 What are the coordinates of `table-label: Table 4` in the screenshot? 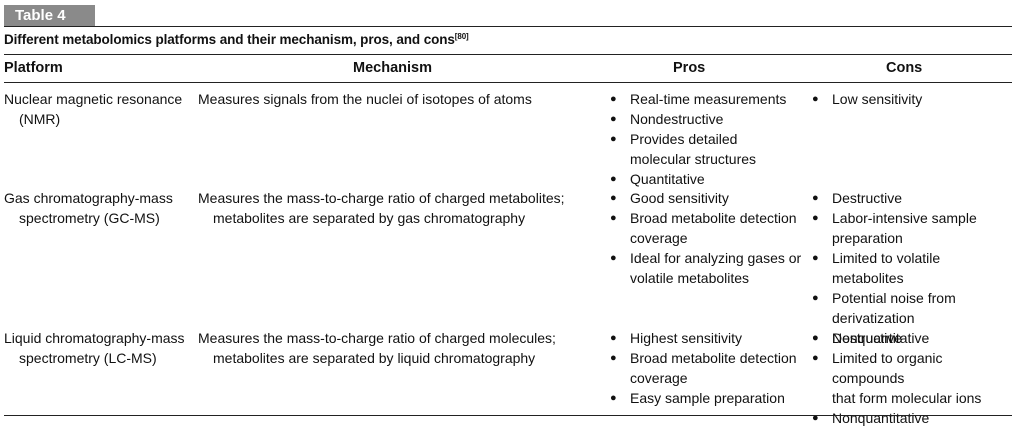 It's located at (49, 15).